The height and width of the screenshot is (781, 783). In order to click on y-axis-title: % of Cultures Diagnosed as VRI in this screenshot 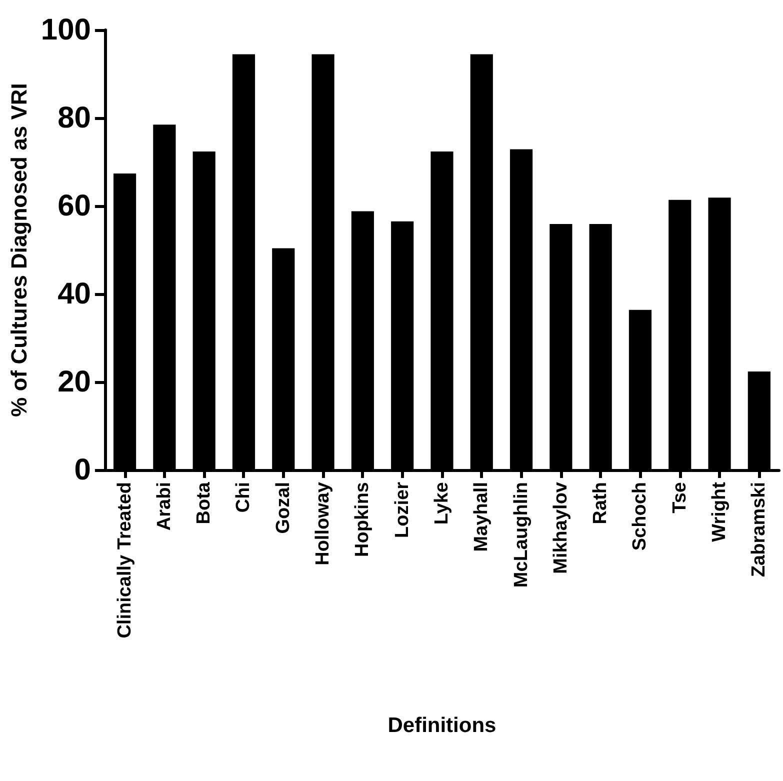, I will do `click(19, 250)`.